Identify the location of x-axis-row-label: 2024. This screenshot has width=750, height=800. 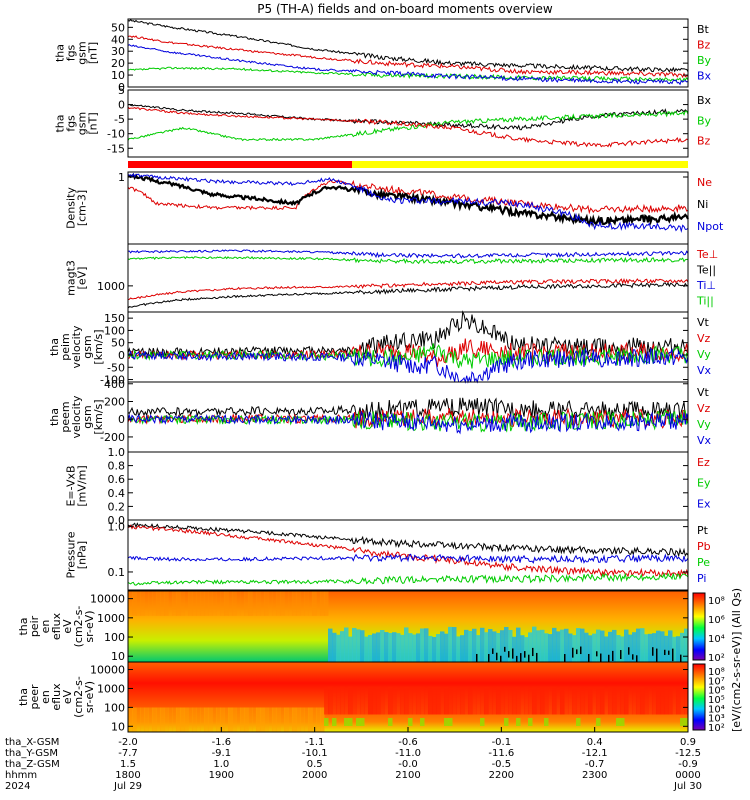
(17, 786).